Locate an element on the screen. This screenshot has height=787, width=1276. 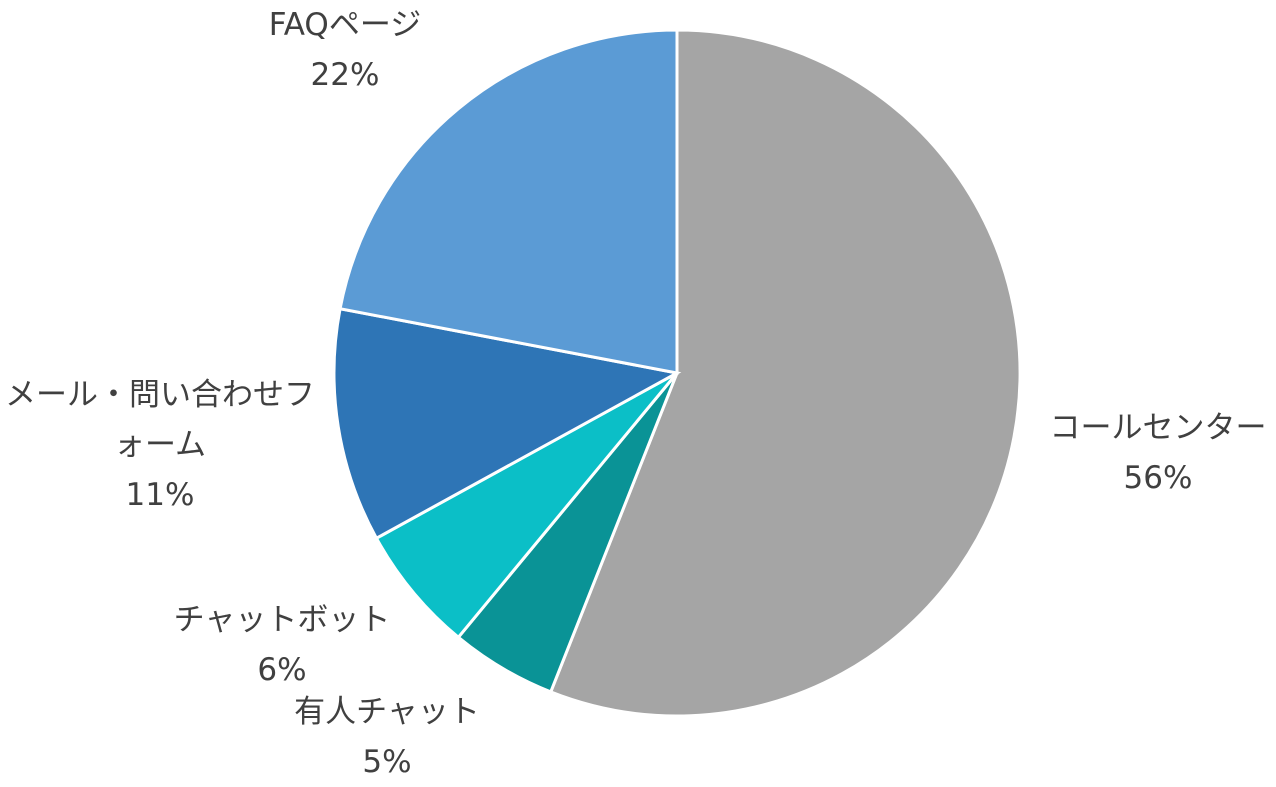
value-label: 11% is located at coordinates (160, 495).